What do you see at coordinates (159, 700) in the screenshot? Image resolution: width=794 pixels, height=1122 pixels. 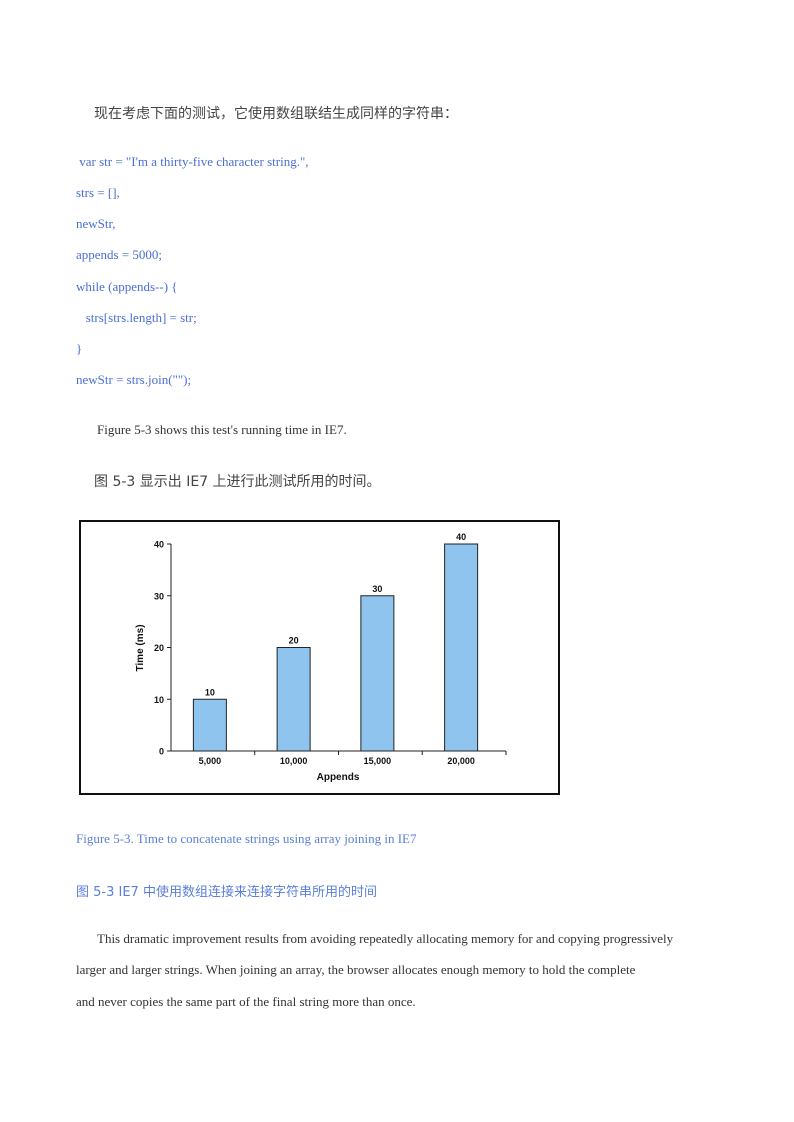 I see `y-tick-label: 10` at bounding box center [159, 700].